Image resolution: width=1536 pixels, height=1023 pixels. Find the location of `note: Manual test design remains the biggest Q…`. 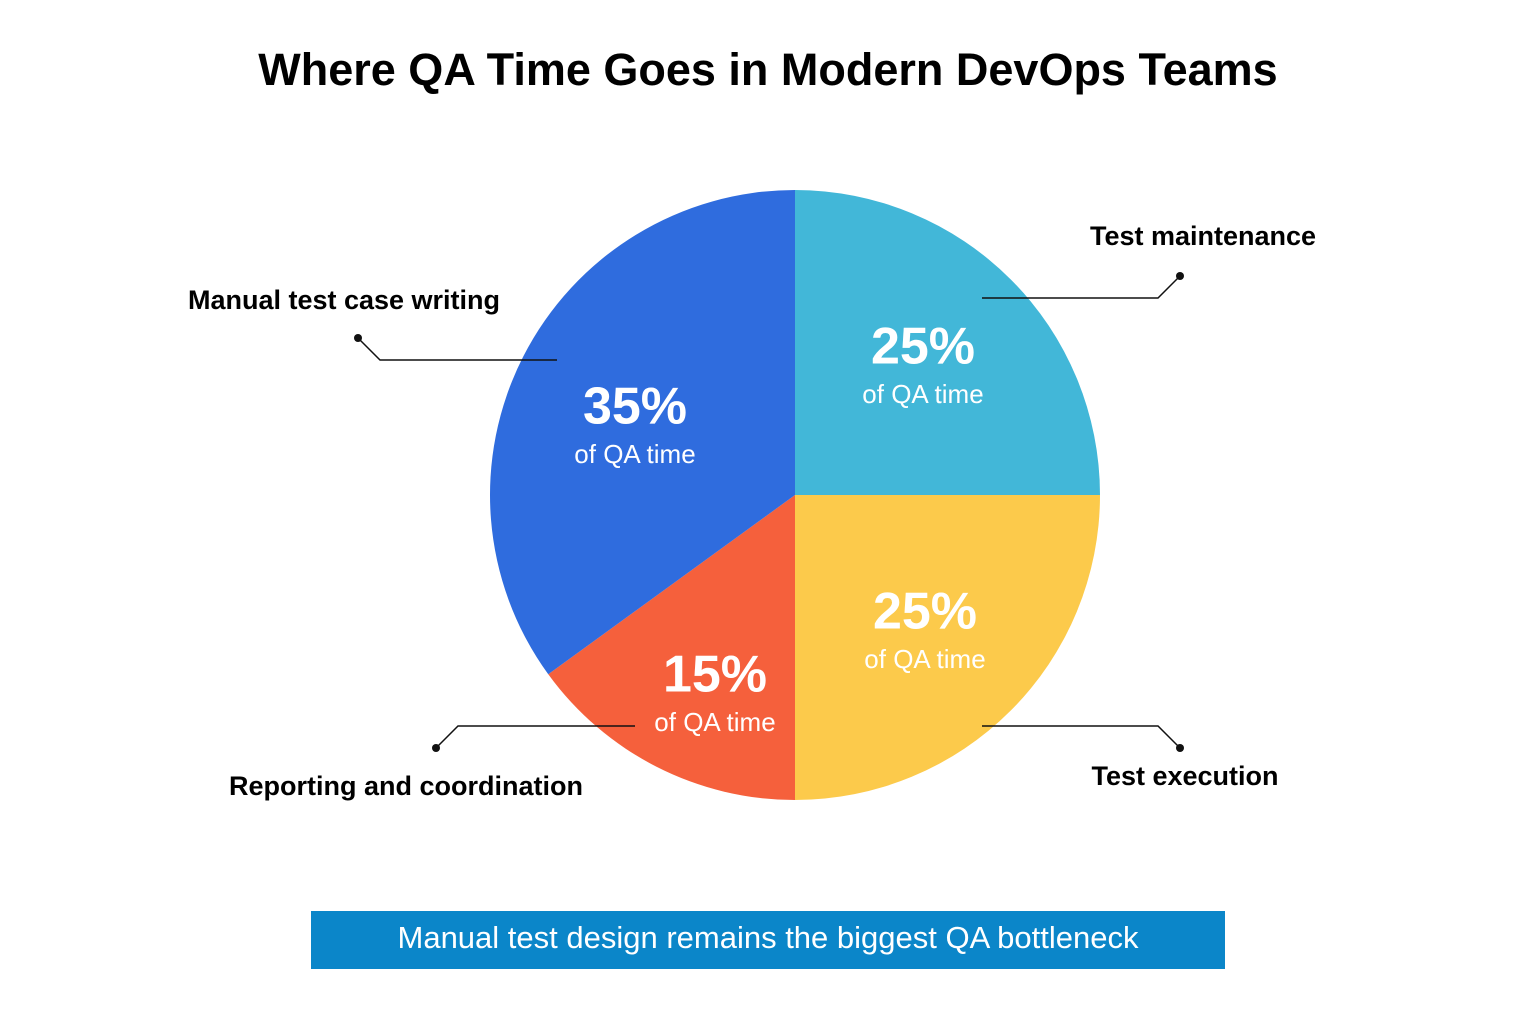

note: Manual test design remains the biggest Q… is located at coordinates (768, 937).